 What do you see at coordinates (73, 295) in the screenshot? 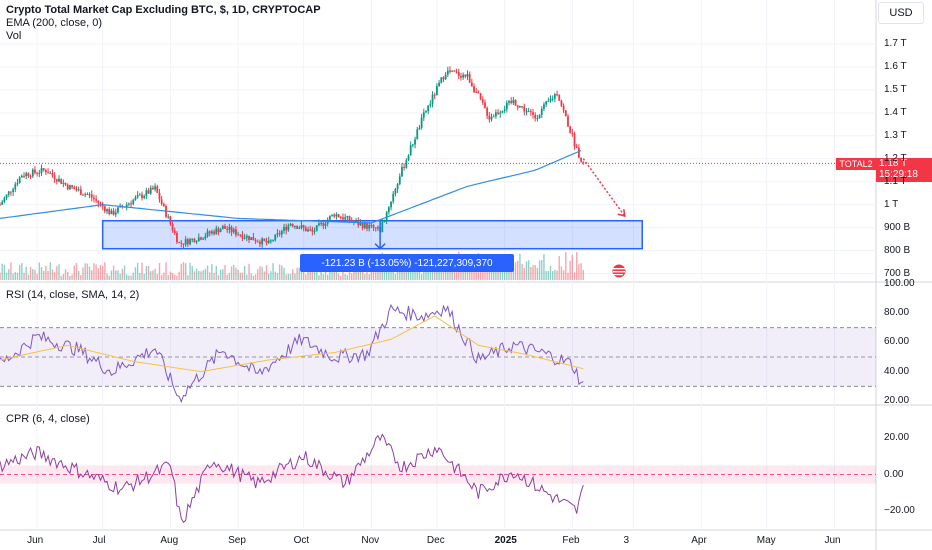
I see `rsi-legend: RSI (14, close, SMA, 14, 2)` at bounding box center [73, 295].